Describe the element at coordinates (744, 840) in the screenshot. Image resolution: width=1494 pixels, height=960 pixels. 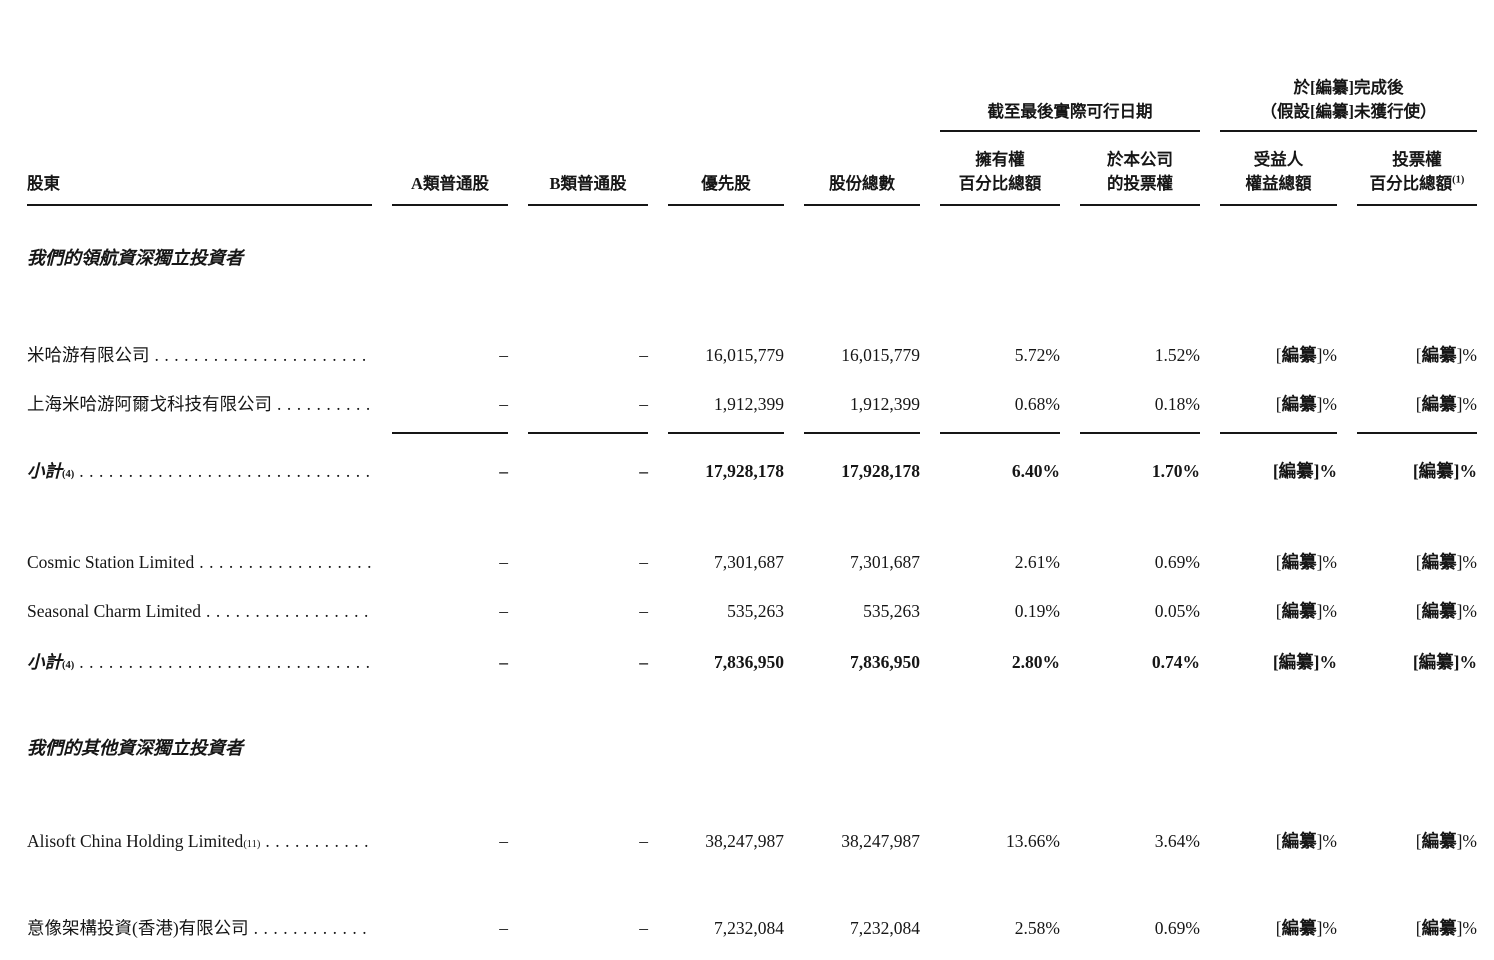
I see `cell-preferred: 38,247,987` at that location.